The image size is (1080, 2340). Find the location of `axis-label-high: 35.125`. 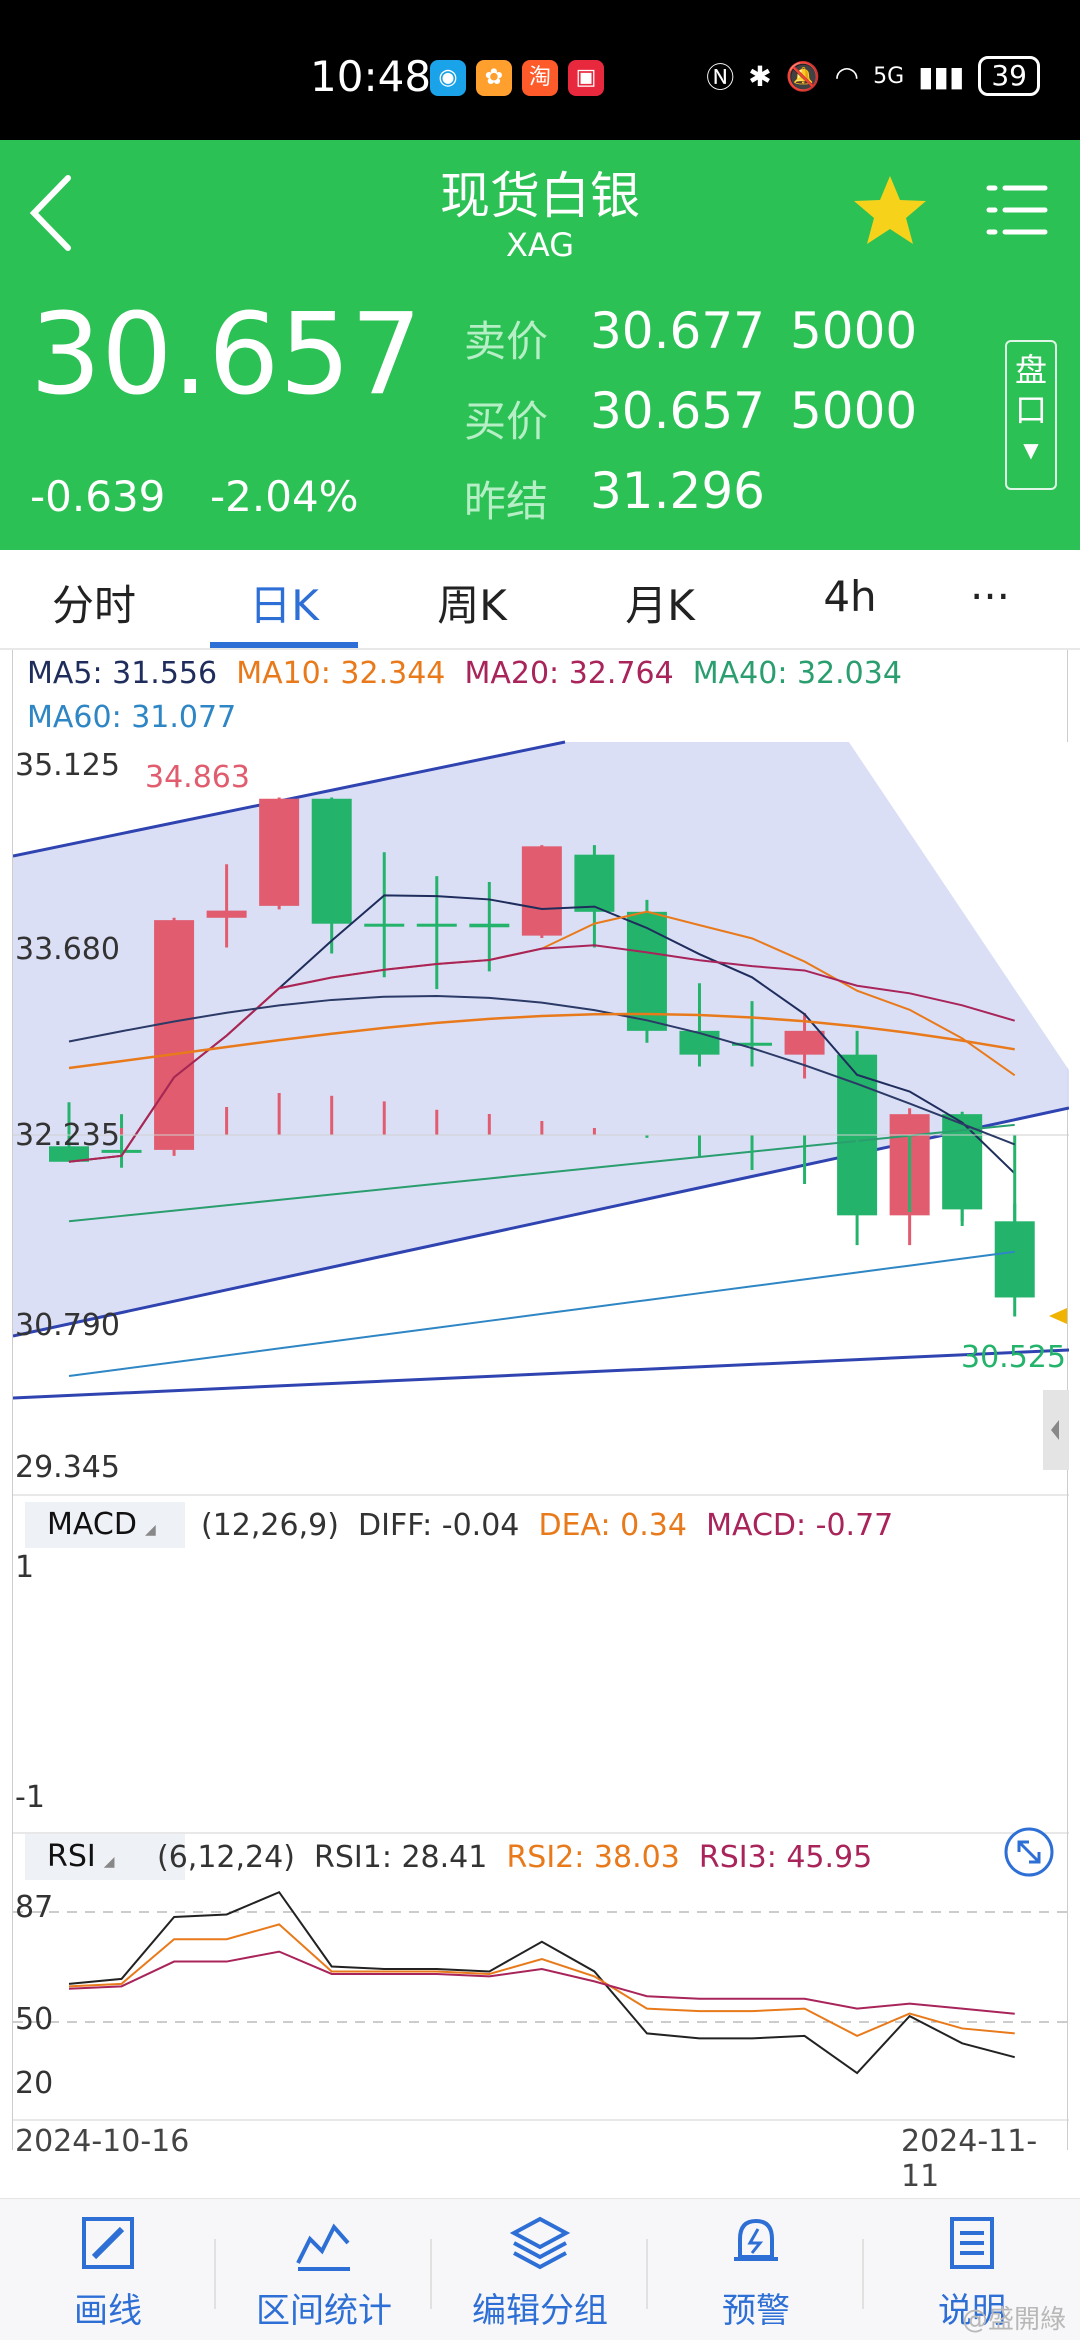

axis-label-high: 35.125 is located at coordinates (67, 765).